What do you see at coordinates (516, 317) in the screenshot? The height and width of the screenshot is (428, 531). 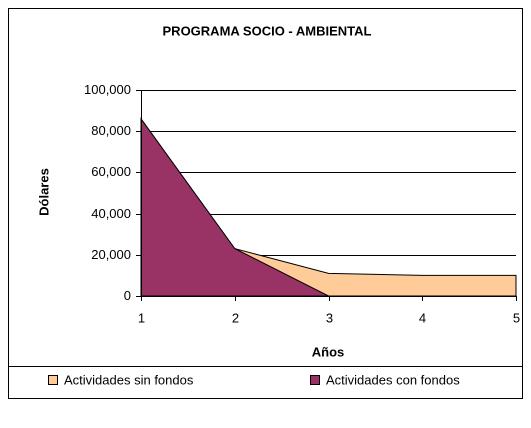 I see `x-tick-label: 5` at bounding box center [516, 317].